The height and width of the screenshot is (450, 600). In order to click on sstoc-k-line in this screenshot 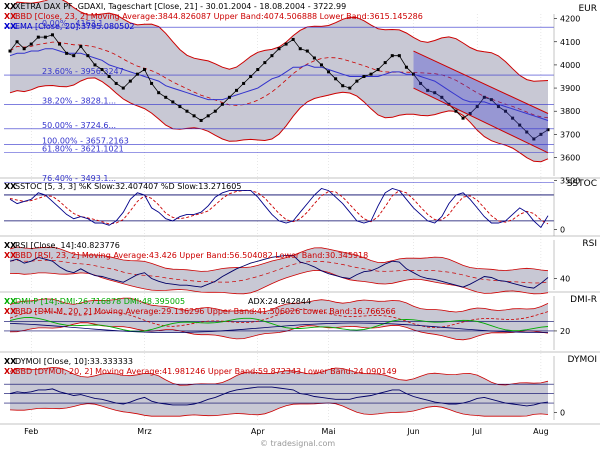, I will do `click(279, 208)`.